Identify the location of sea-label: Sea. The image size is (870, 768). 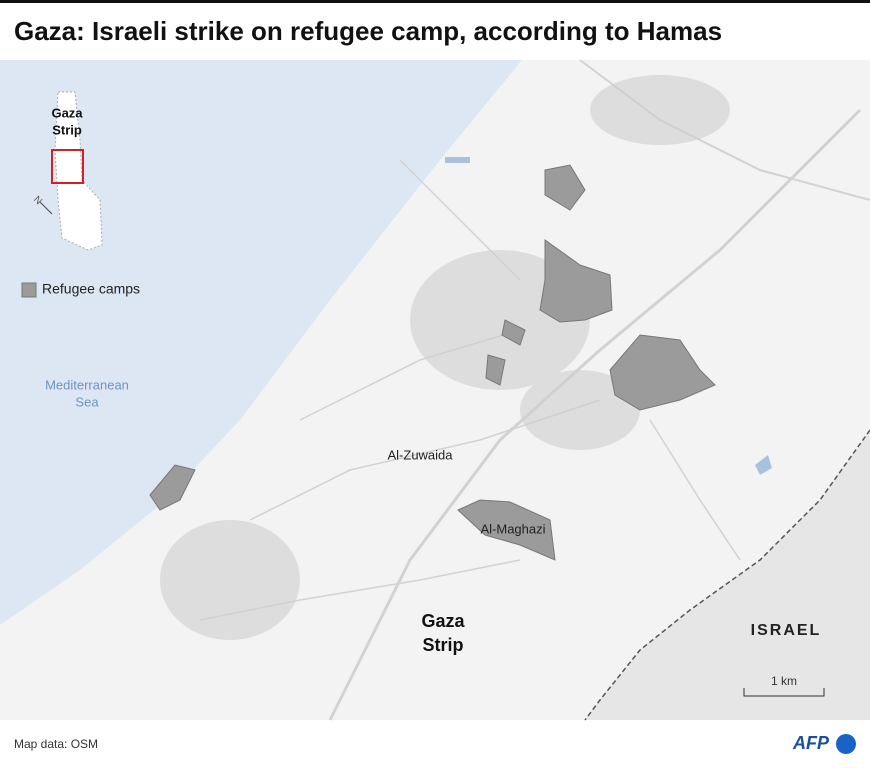
(87, 401).